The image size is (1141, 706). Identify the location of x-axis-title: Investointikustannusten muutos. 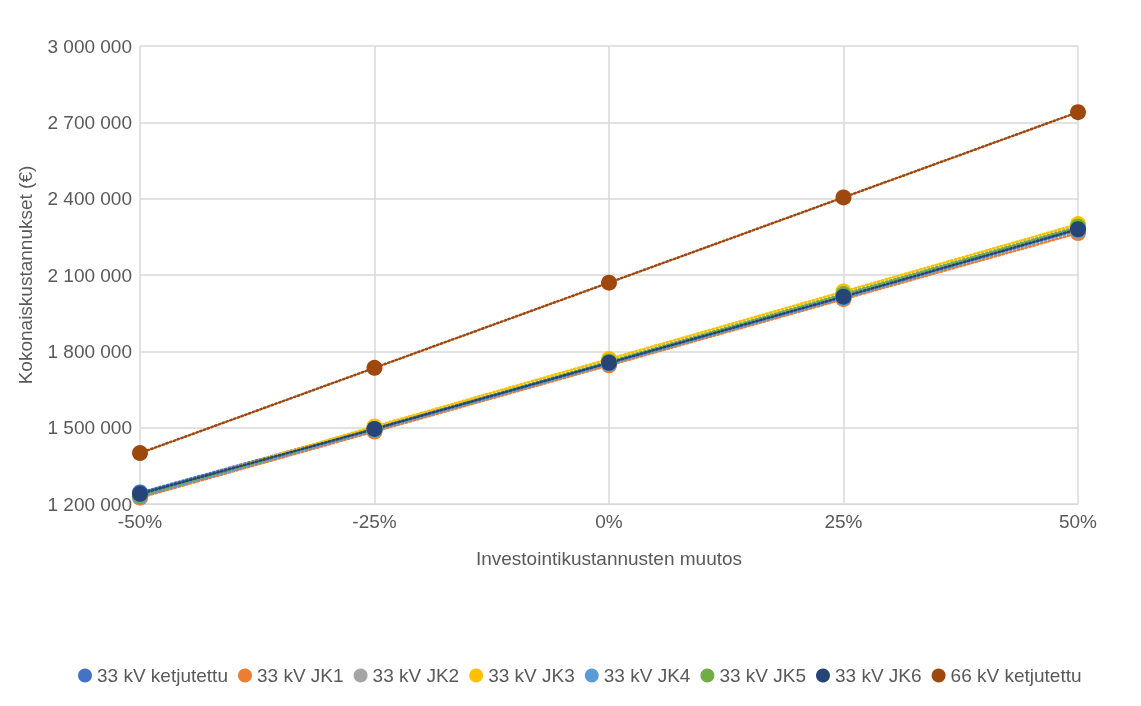
(609, 558).